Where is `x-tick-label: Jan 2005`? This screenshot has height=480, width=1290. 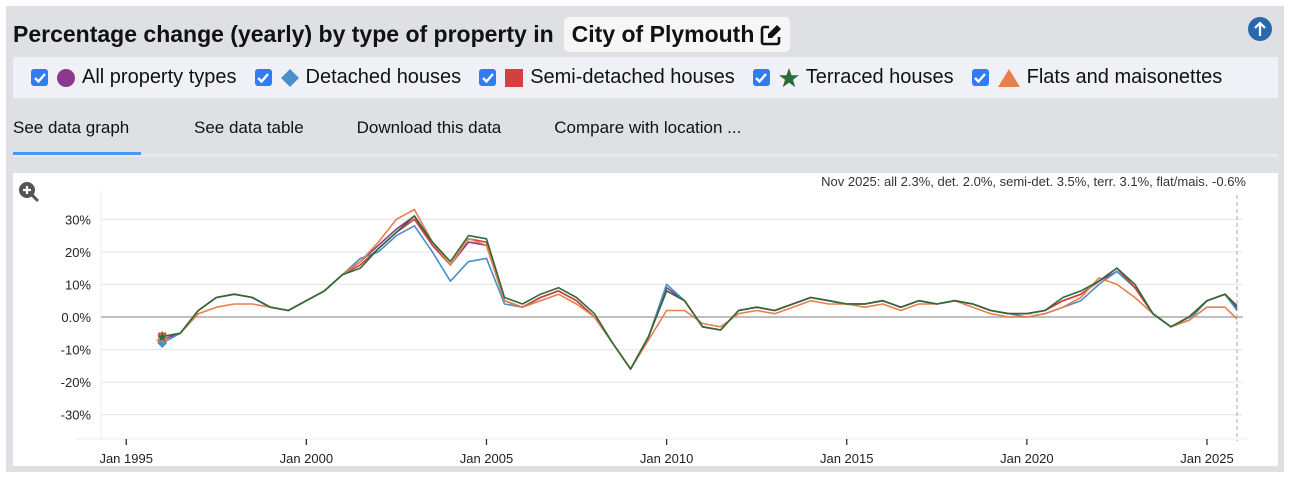 x-tick-label: Jan 2005 is located at coordinates (487, 458).